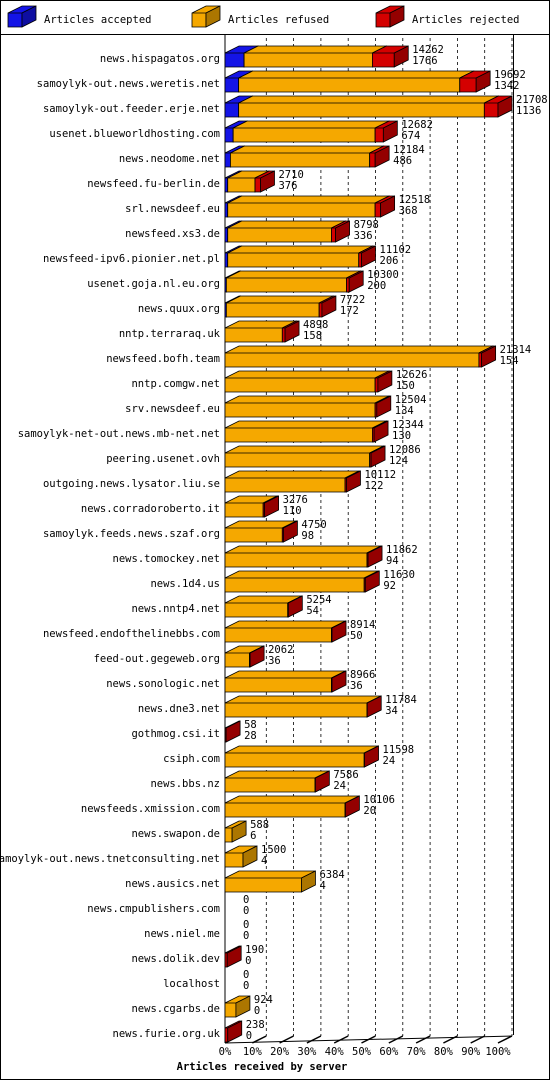 This screenshot has height=1080, width=550. Describe the element at coordinates (170, 334) in the screenshot. I see `y-tick-label: nntp.terraraq.uk` at that location.